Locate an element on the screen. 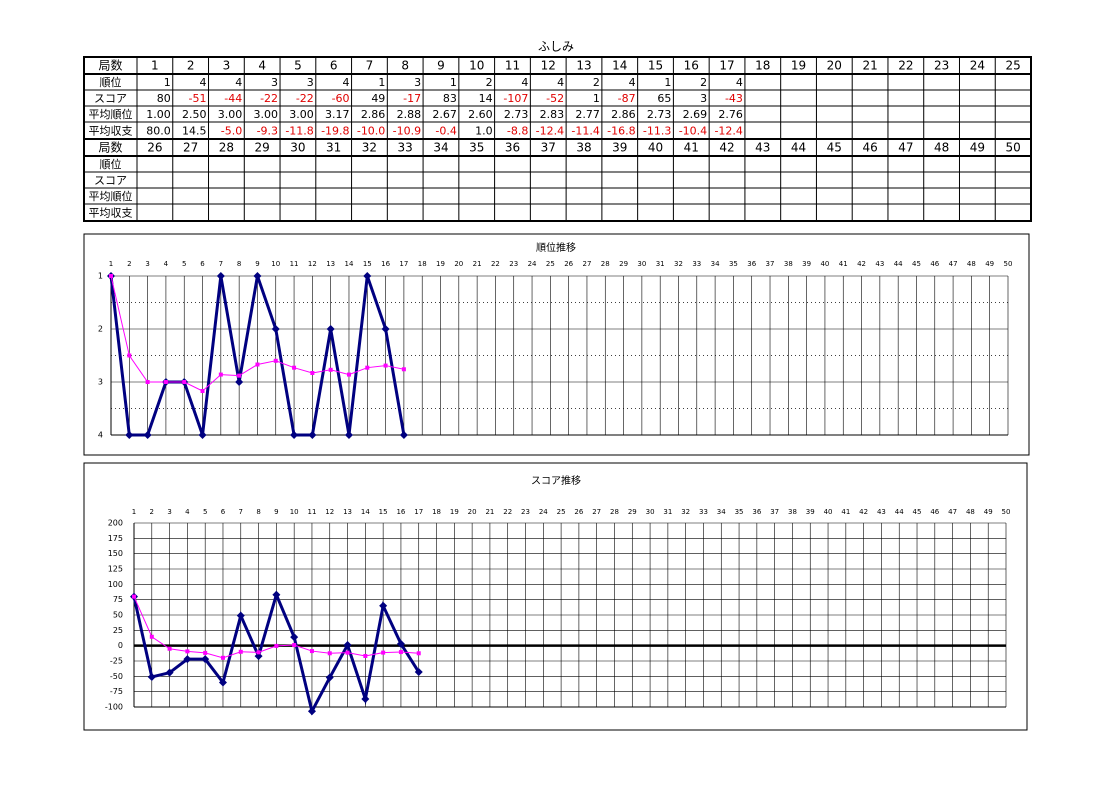 This screenshot has height=787, width=1116. cell: 2.88 is located at coordinates (409, 114).